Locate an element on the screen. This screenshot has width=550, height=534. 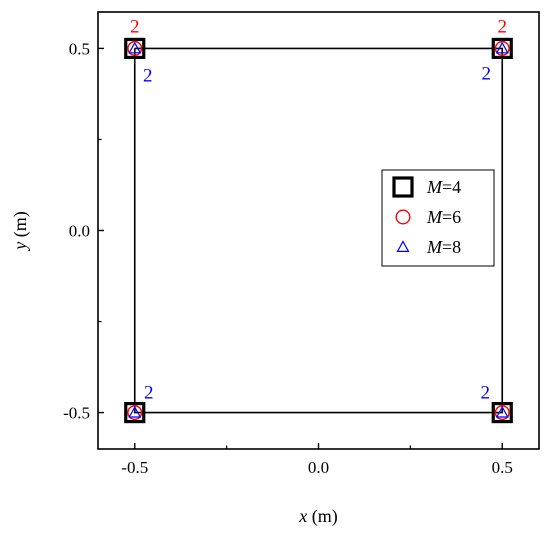
legend-label-2: M=8 is located at coordinates (443, 247).